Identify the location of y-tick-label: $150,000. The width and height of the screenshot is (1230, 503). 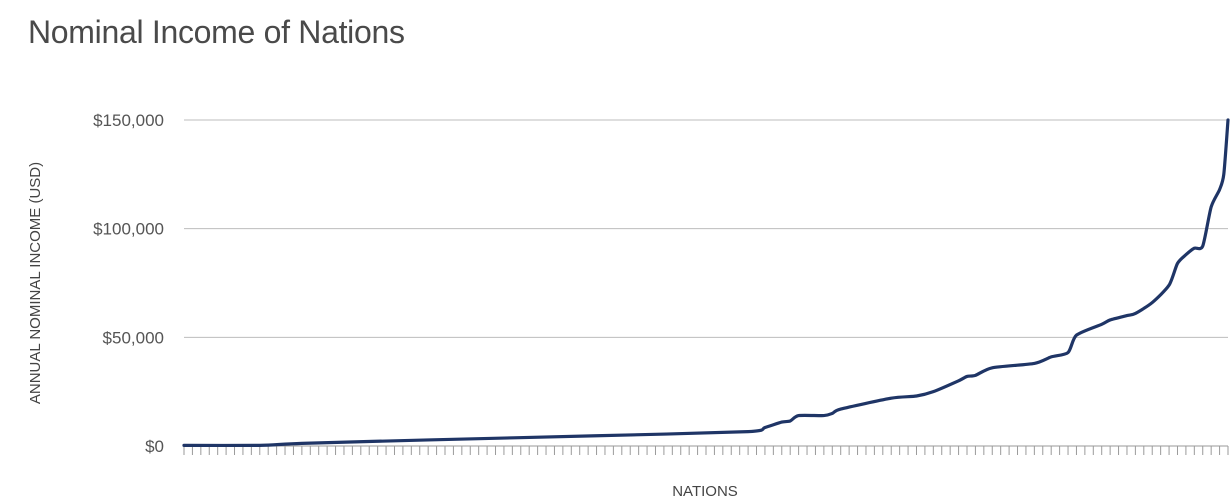
(128, 120).